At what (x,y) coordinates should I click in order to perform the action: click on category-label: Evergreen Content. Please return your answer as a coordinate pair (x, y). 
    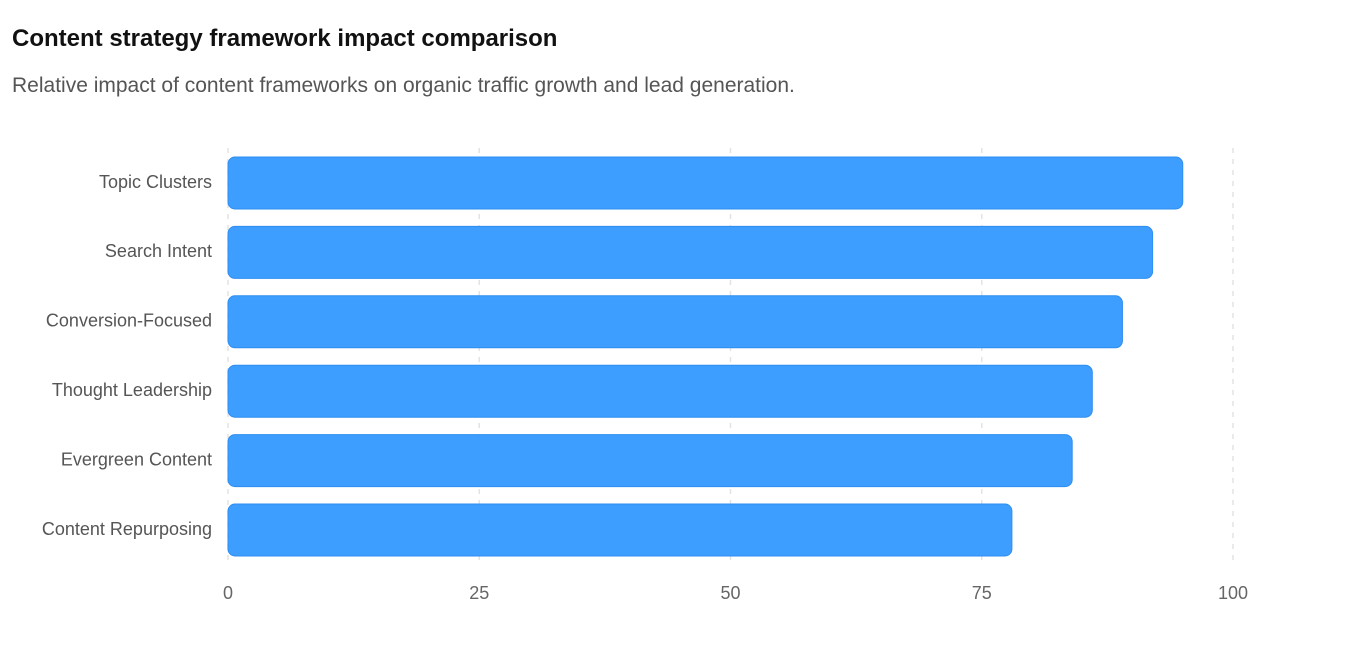
    Looking at the image, I should click on (136, 459).